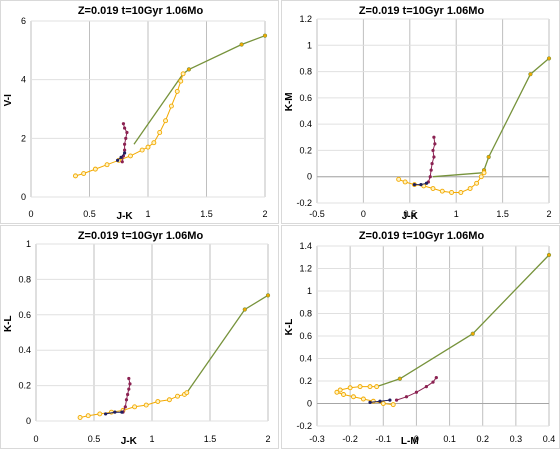 The width and height of the screenshot is (560, 450). I want to click on x-axis-label: J-K, so click(129, 441).